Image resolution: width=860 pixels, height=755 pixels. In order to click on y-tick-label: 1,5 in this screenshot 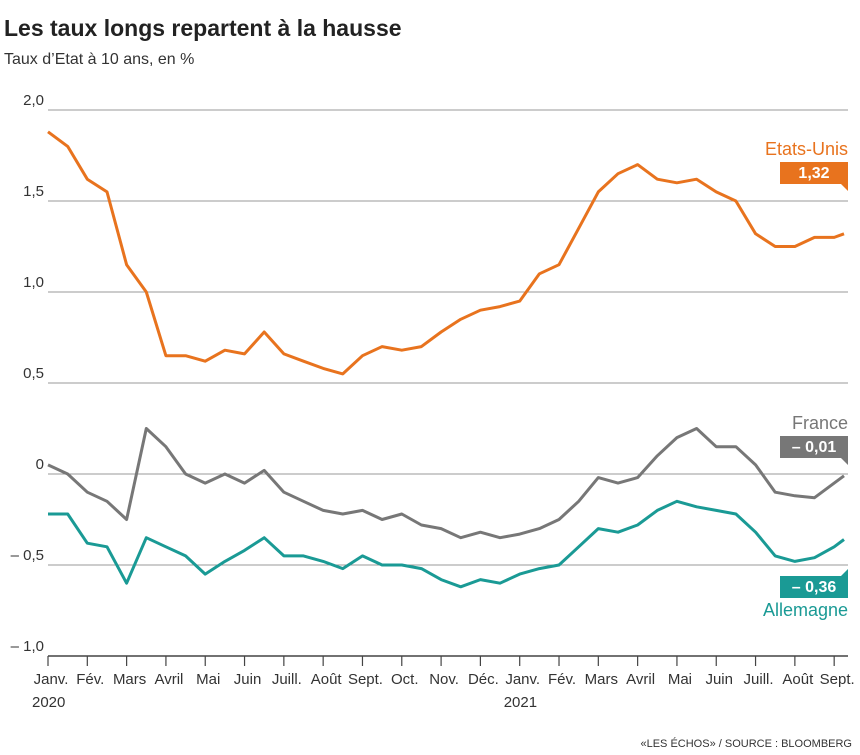, I will do `click(33, 191)`.